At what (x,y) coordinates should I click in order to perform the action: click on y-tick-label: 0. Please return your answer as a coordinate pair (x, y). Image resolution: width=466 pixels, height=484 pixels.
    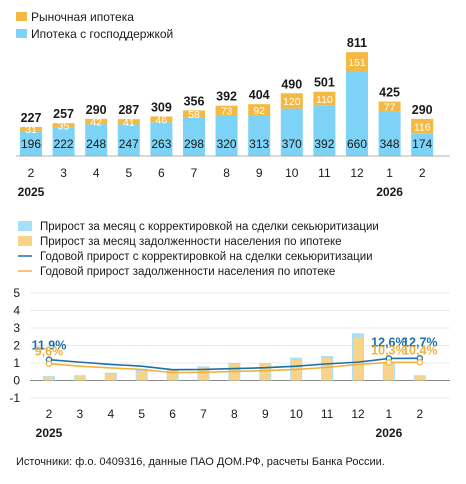
    Looking at the image, I should click on (16, 381).